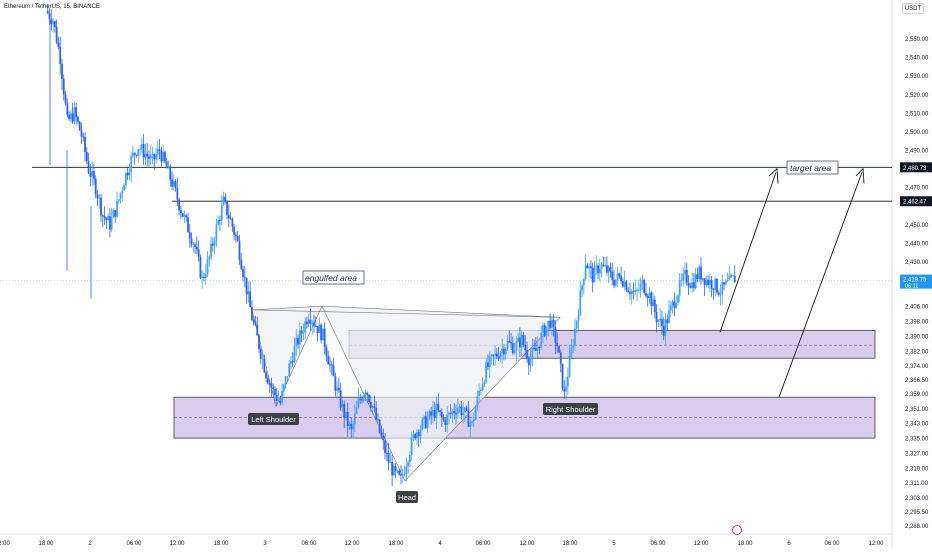 Image resolution: width=932 pixels, height=555 pixels. I want to click on price-tick-label: 2,540.00, so click(917, 59).